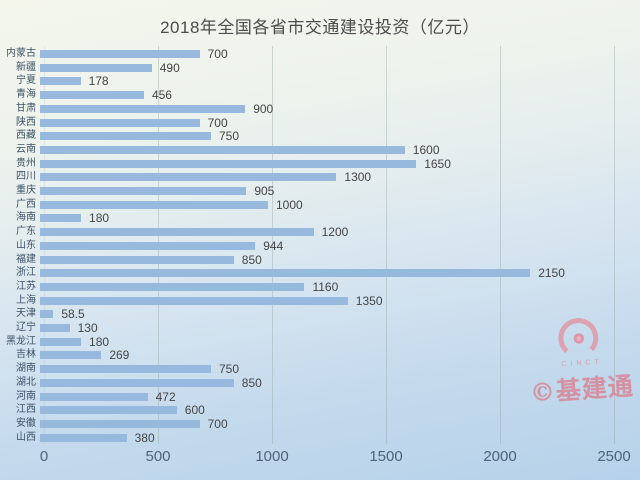  Describe the element at coordinates (426, 149) in the screenshot. I see `value-label: 1600` at that location.